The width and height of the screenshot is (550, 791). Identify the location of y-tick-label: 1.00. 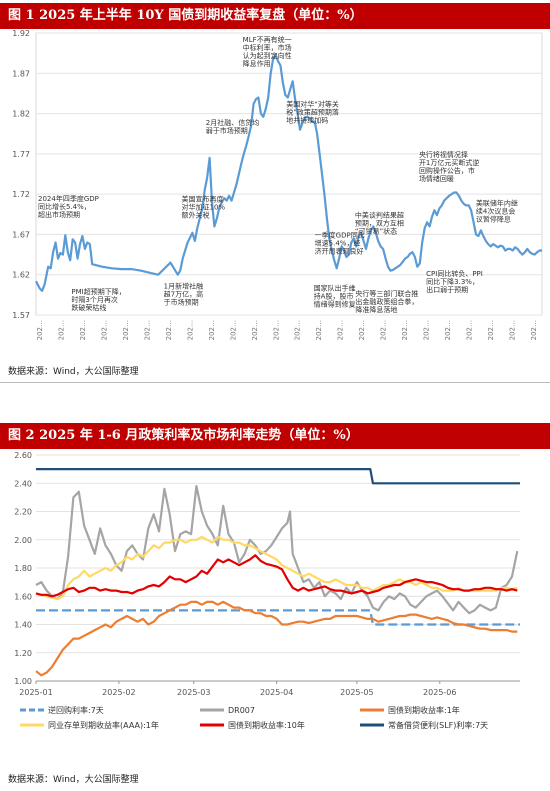
(23, 681).